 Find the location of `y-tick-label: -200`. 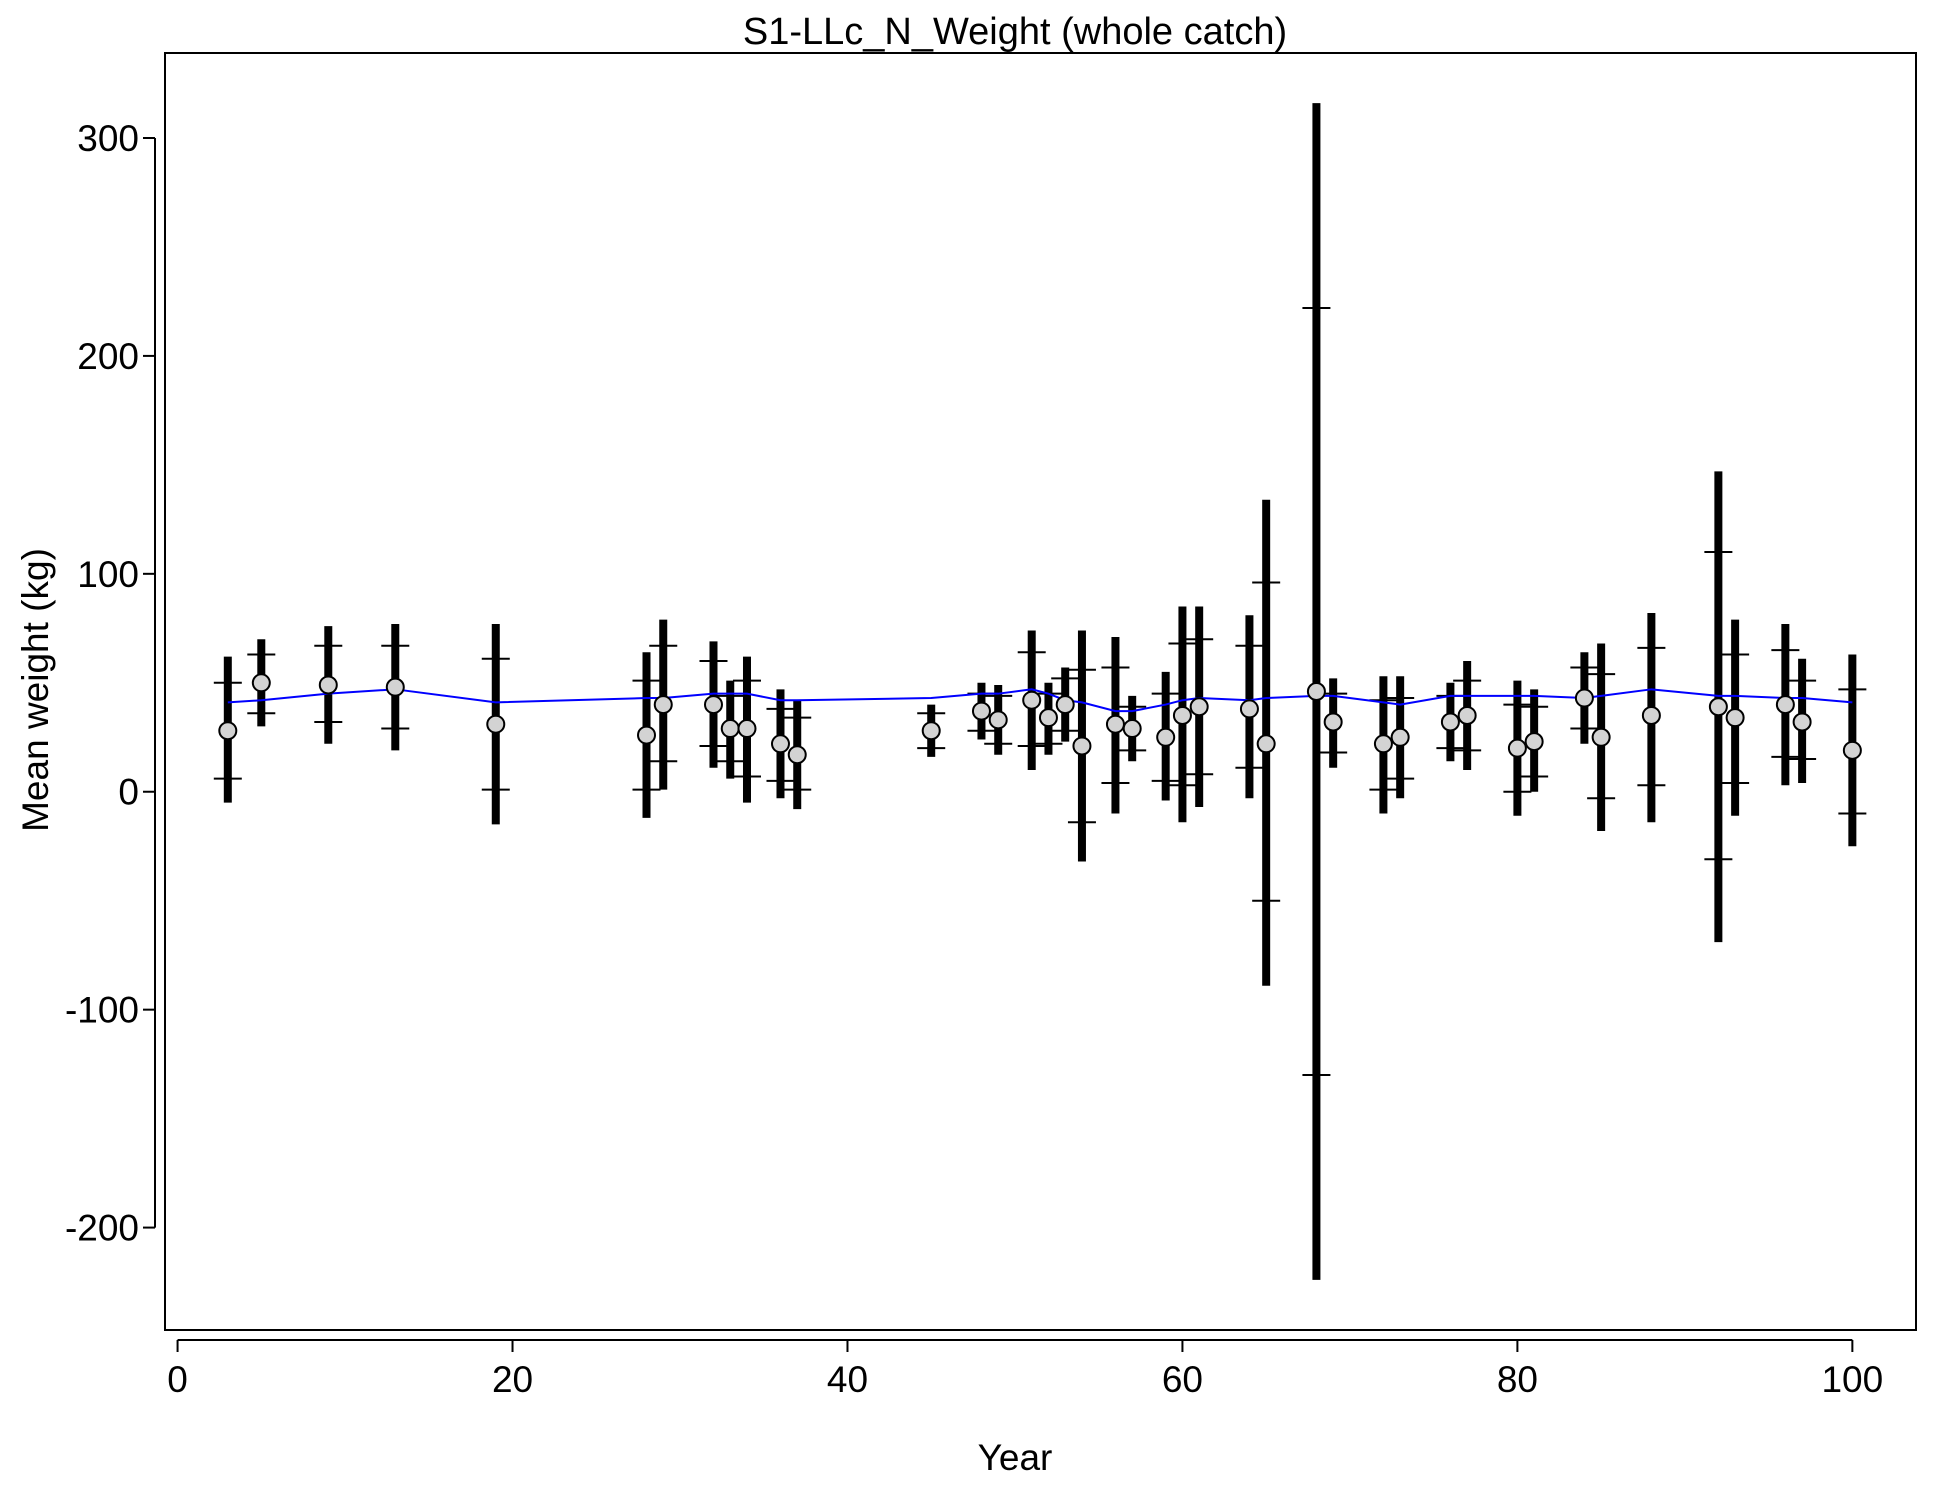

y-tick-label: -200 is located at coordinates (102, 1228).